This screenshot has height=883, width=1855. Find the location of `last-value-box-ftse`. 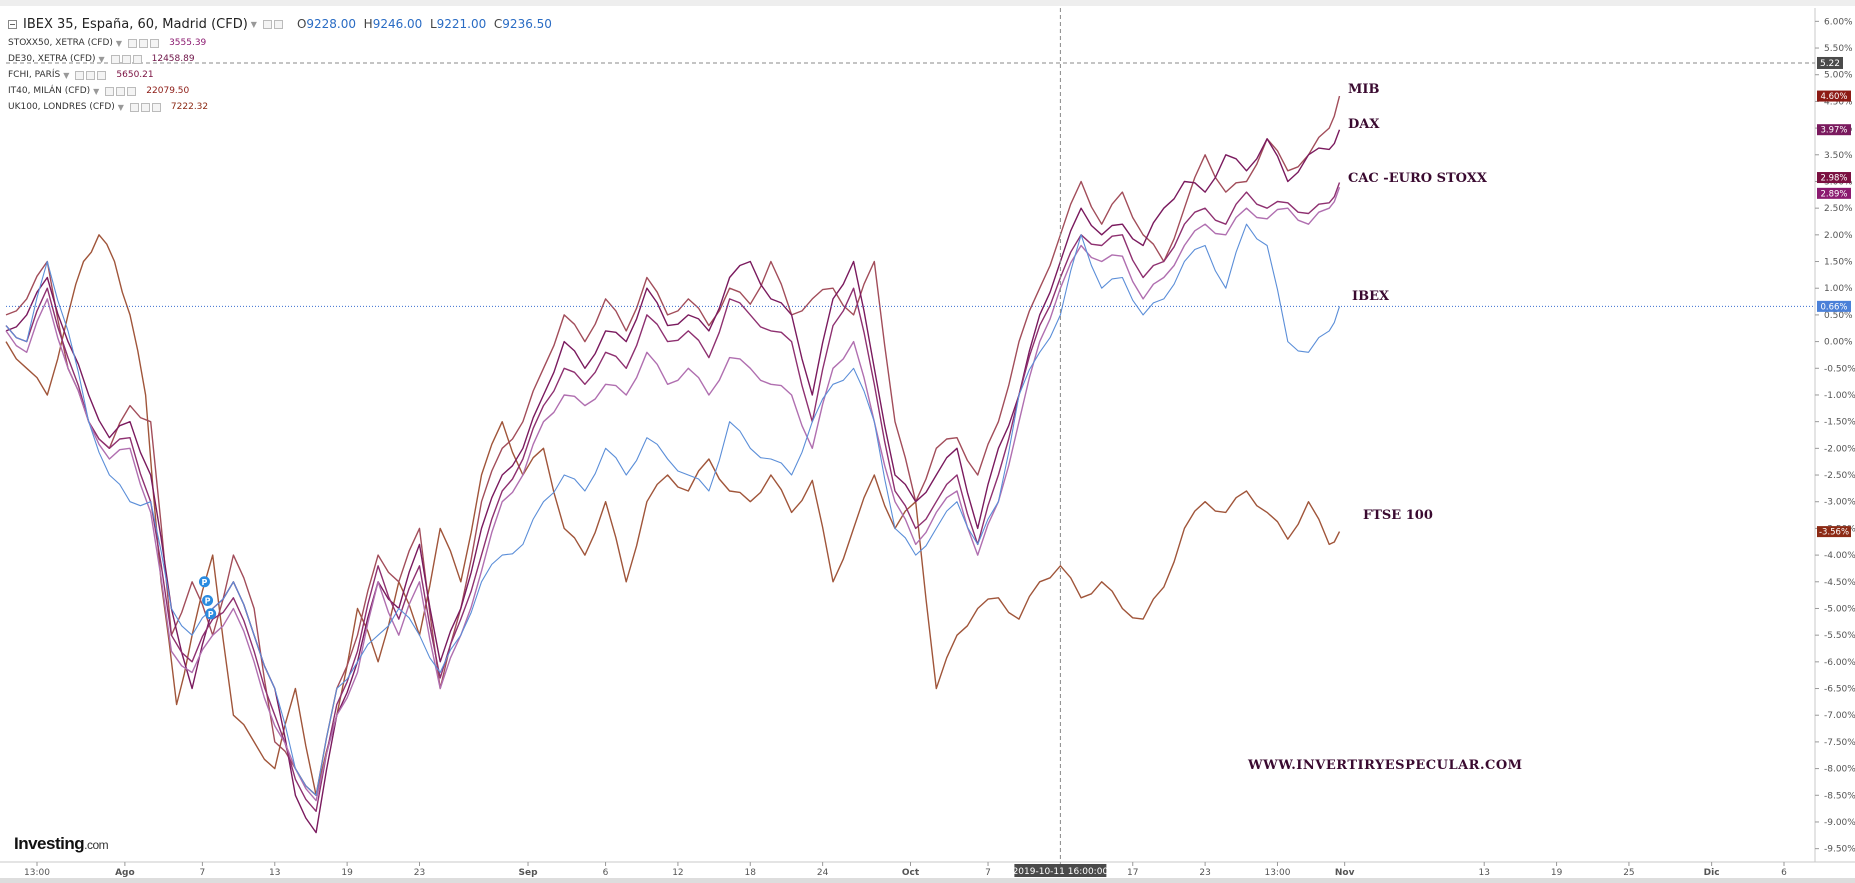

last-value-box-ftse is located at coordinates (1834, 532).